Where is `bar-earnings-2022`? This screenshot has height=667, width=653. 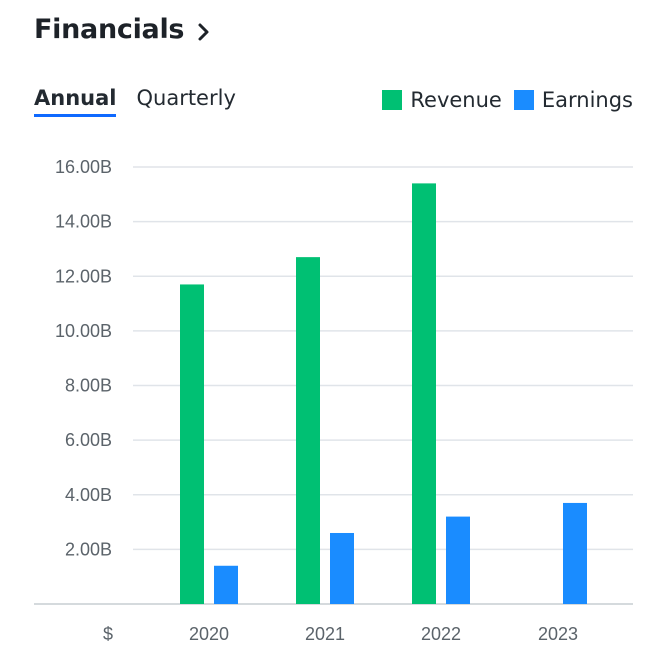
bar-earnings-2022 is located at coordinates (458, 560).